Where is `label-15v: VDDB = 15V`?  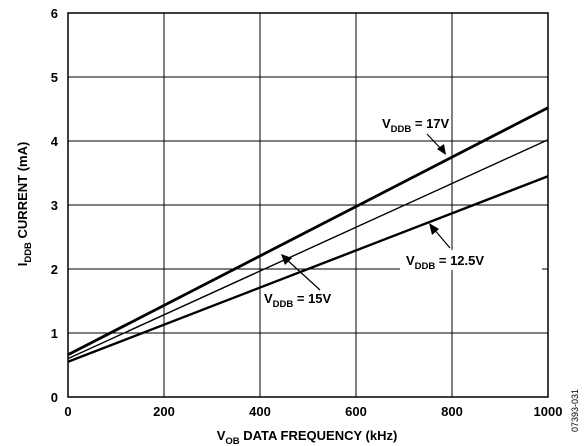
label-15v: VDDB = 15V is located at coordinates (298, 300).